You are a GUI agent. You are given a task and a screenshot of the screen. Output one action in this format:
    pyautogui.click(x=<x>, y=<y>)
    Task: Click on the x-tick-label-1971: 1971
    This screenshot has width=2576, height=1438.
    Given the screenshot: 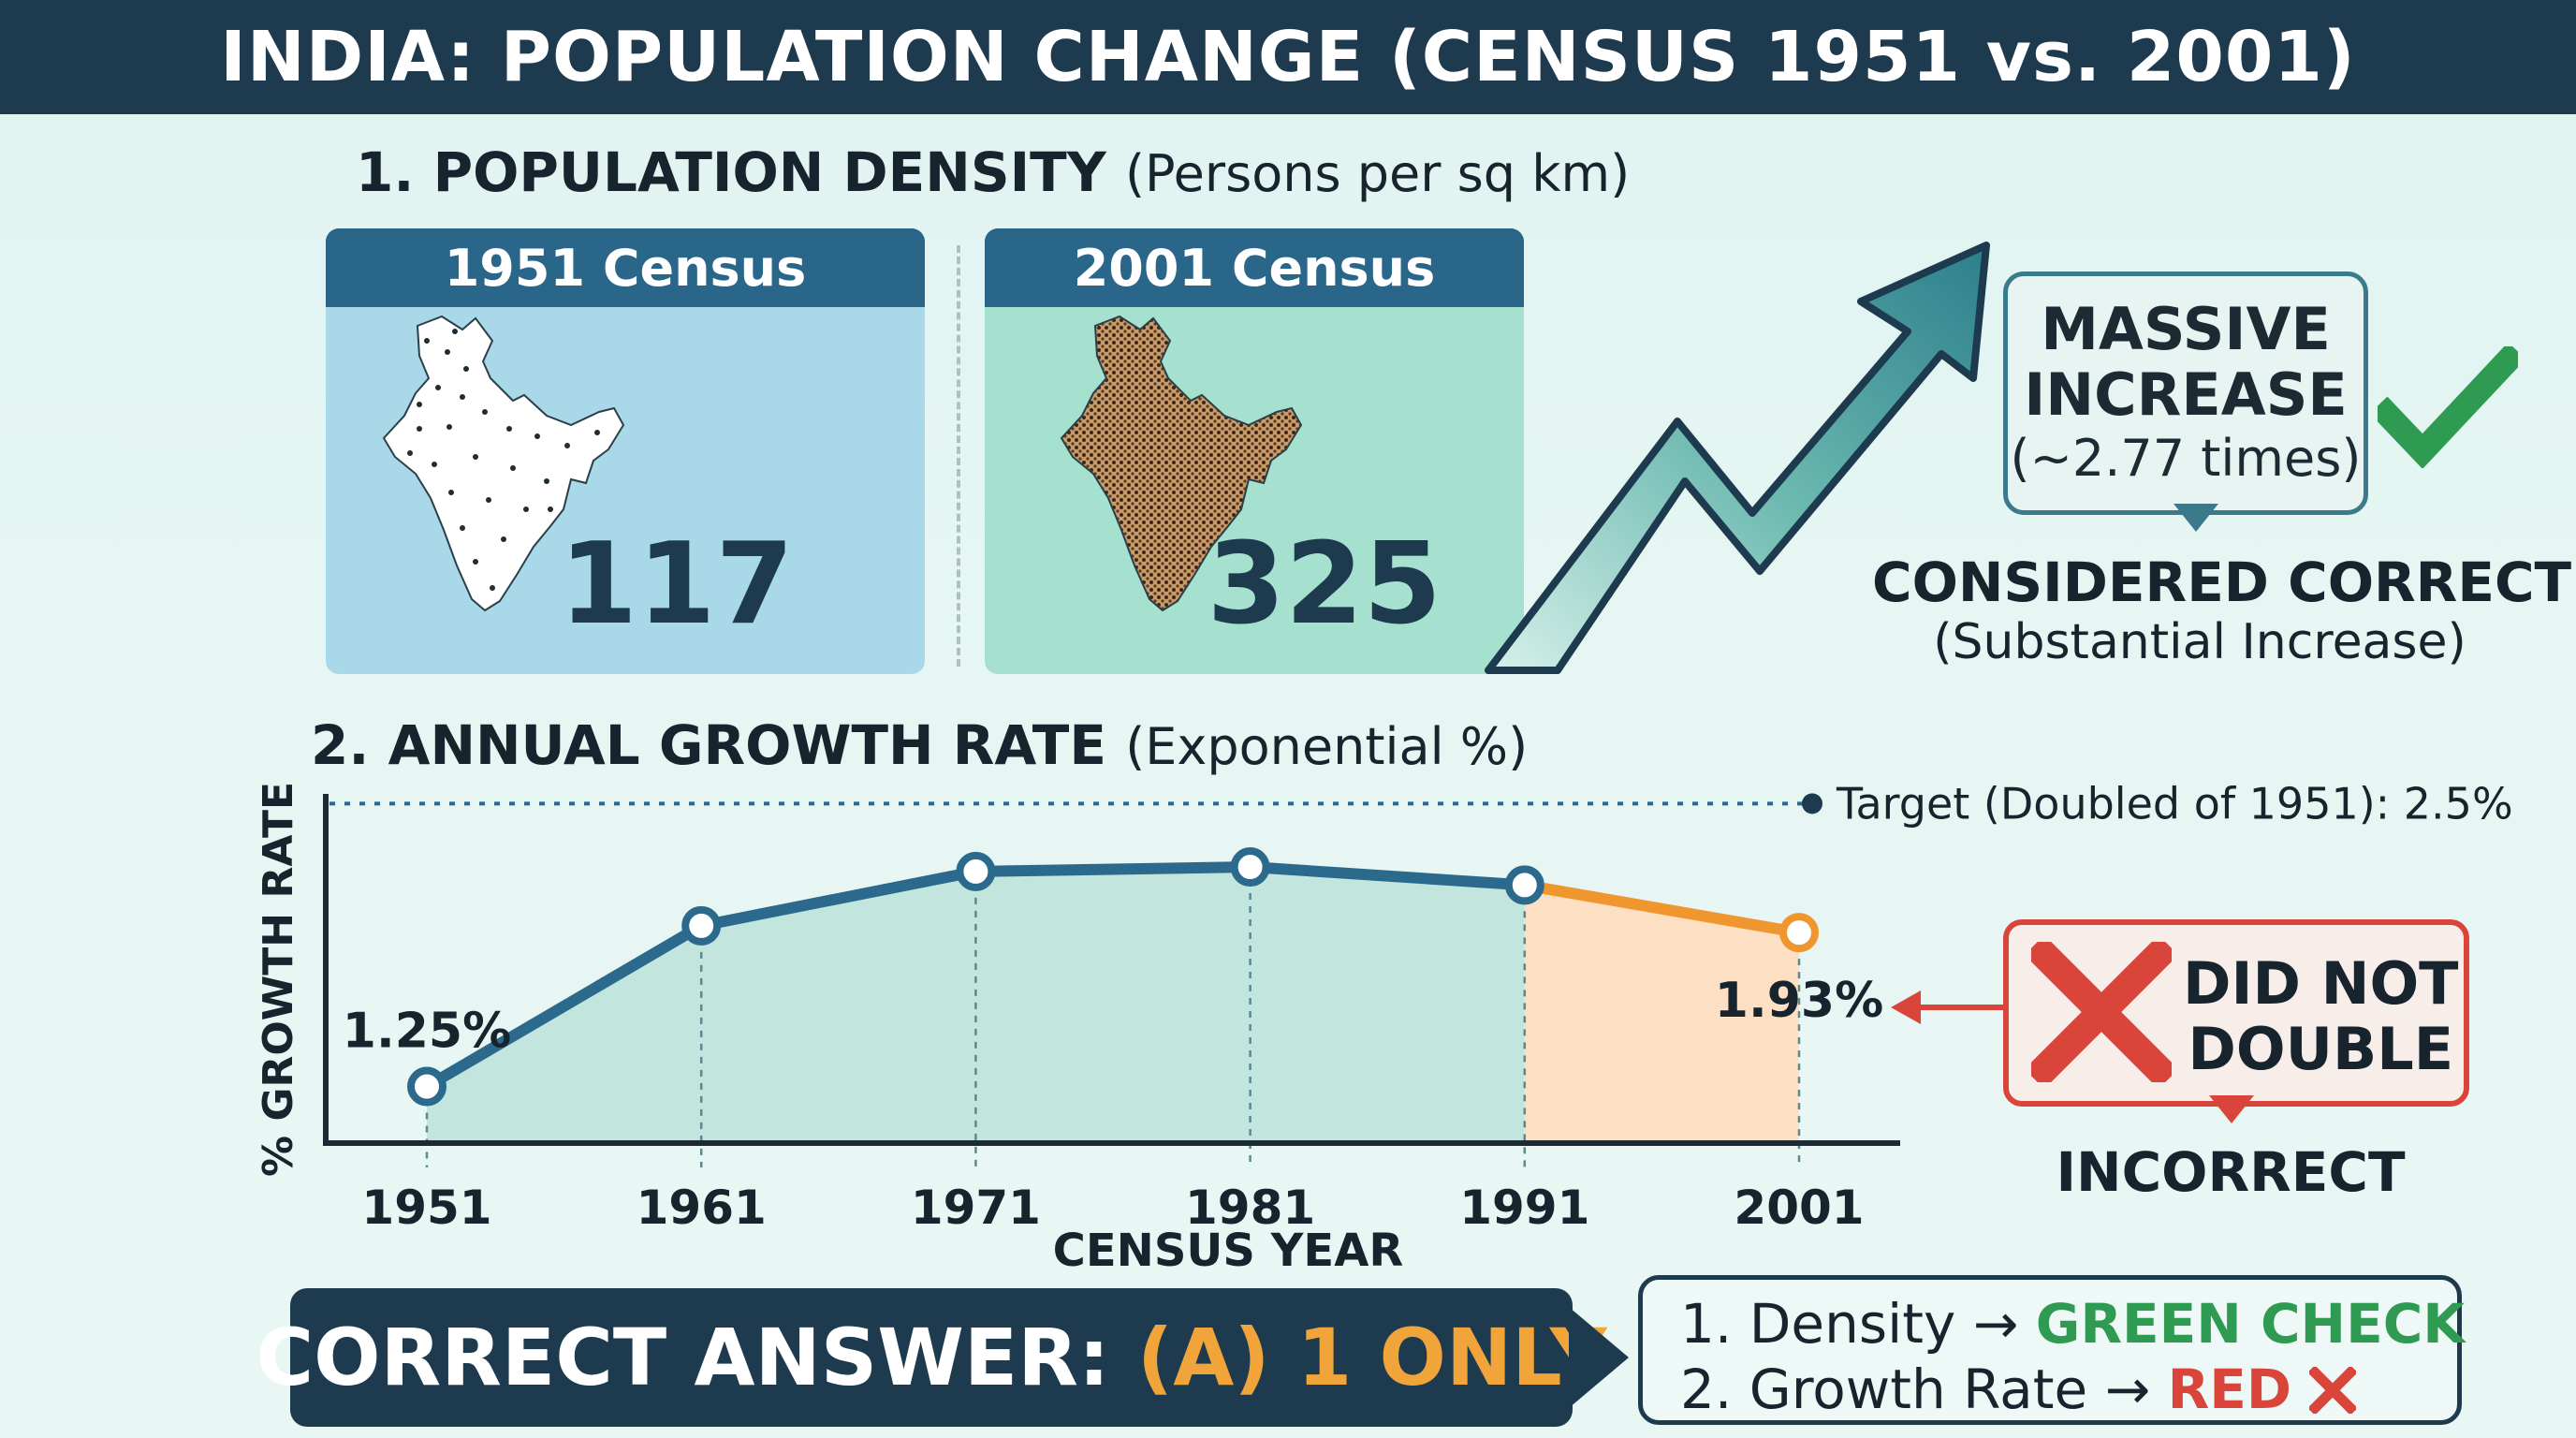 What is the action you would take?
    pyautogui.click(x=976, y=1208)
    